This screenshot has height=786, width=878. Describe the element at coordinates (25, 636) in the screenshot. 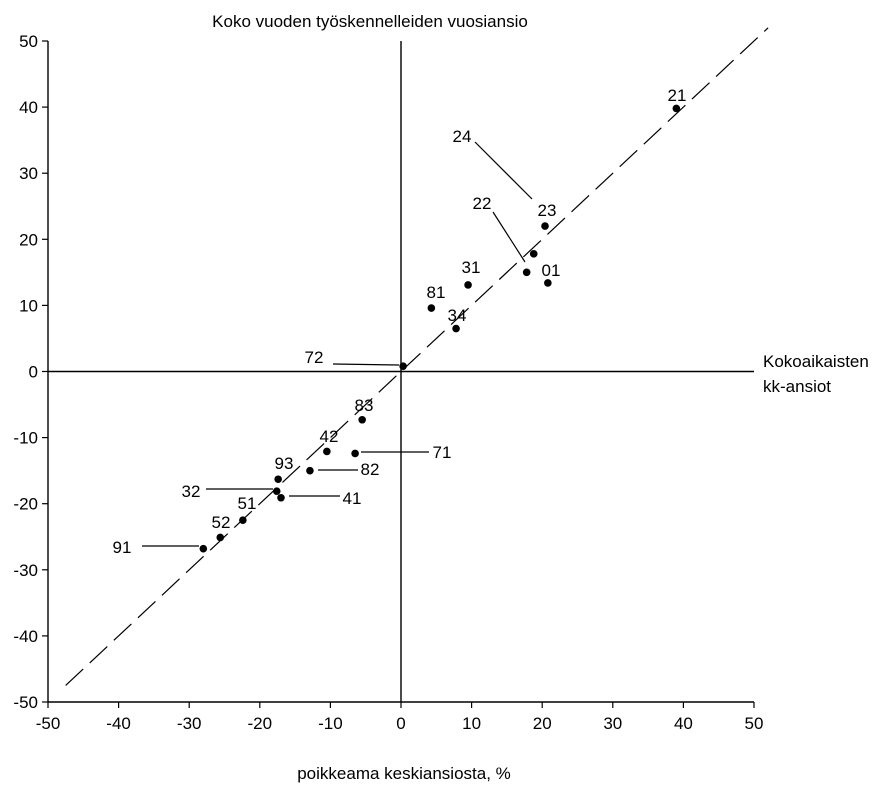

I see `y-tick-label: -40` at that location.